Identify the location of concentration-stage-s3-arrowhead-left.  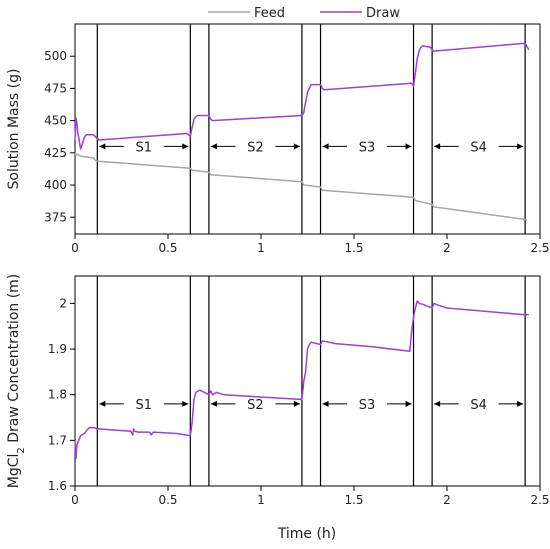
(325, 403).